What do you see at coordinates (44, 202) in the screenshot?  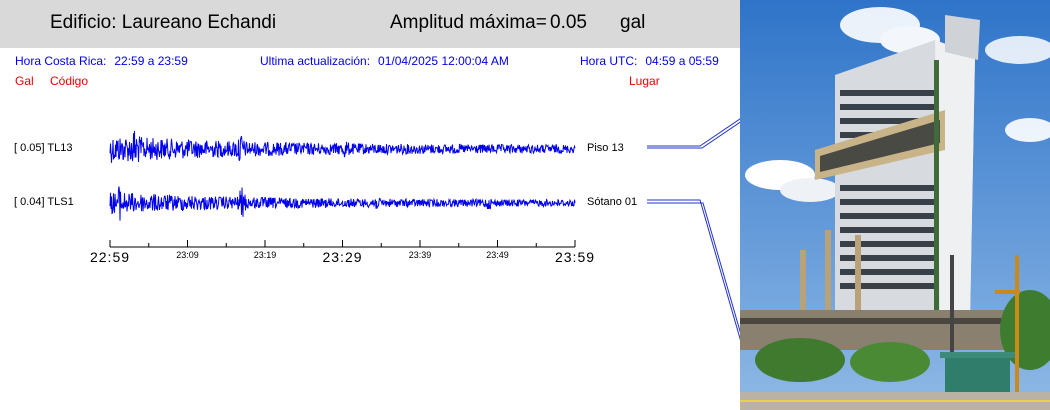 I see `channel-2-label: [ 0.04] TLS1` at bounding box center [44, 202].